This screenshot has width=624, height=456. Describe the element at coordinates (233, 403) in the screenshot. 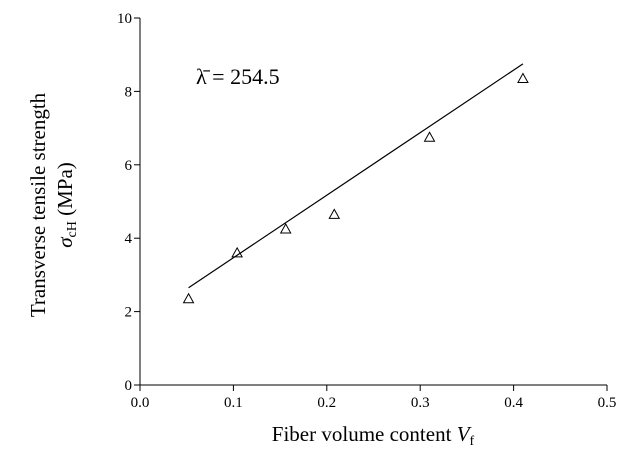

I see `x-tick-label: 0.1` at that location.